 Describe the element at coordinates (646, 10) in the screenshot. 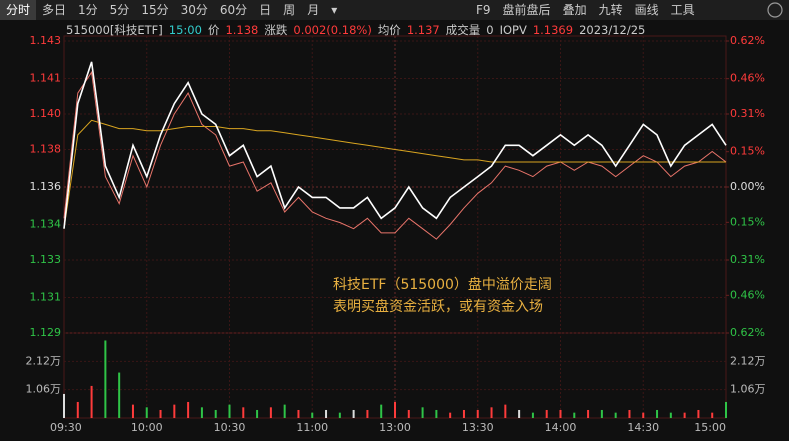

I see `toolbar-button: 画线` at that location.